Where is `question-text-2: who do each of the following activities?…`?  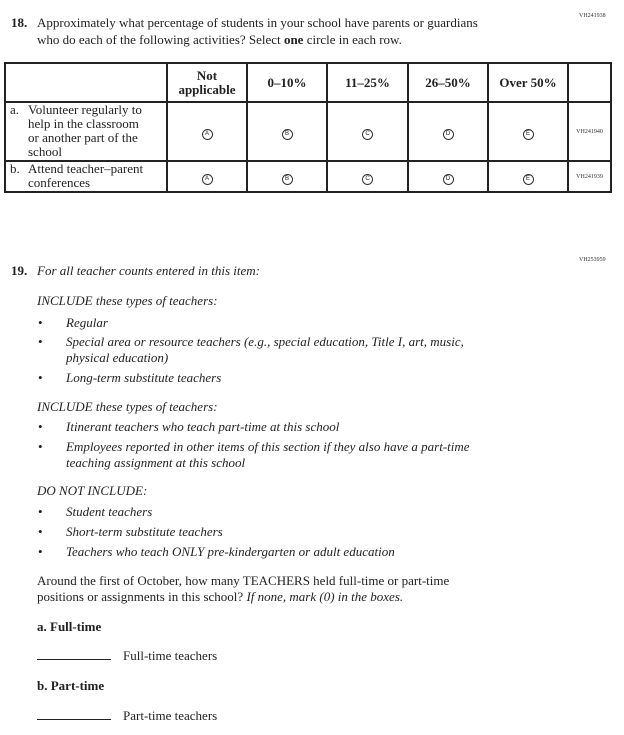
question-text-2: who do each of the following activities?… is located at coordinates (219, 39).